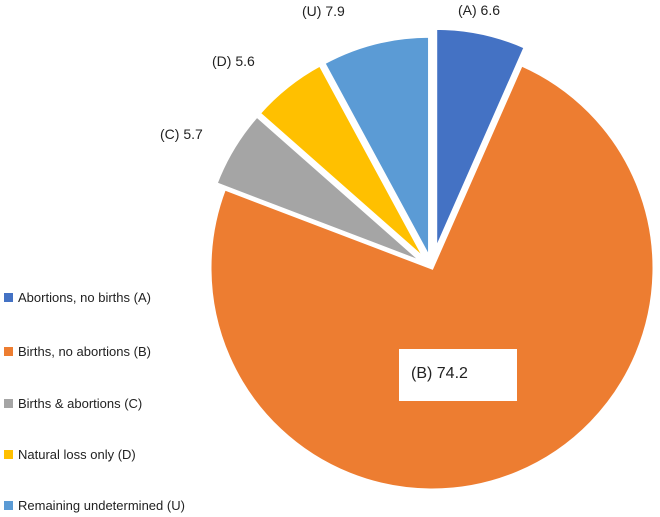 The height and width of the screenshot is (517, 660). I want to click on slice-label-c: (C) 5.7, so click(181, 134).